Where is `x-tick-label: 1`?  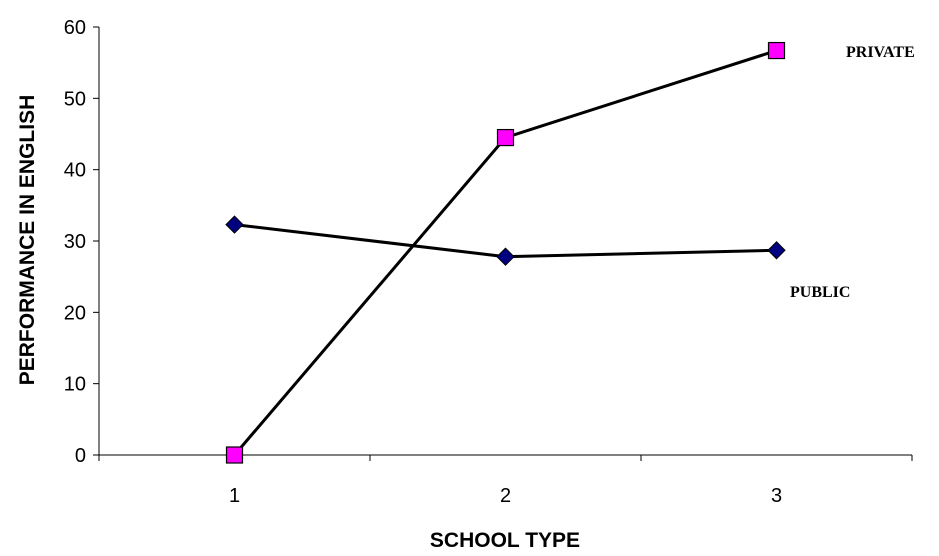 x-tick-label: 1 is located at coordinates (234, 496).